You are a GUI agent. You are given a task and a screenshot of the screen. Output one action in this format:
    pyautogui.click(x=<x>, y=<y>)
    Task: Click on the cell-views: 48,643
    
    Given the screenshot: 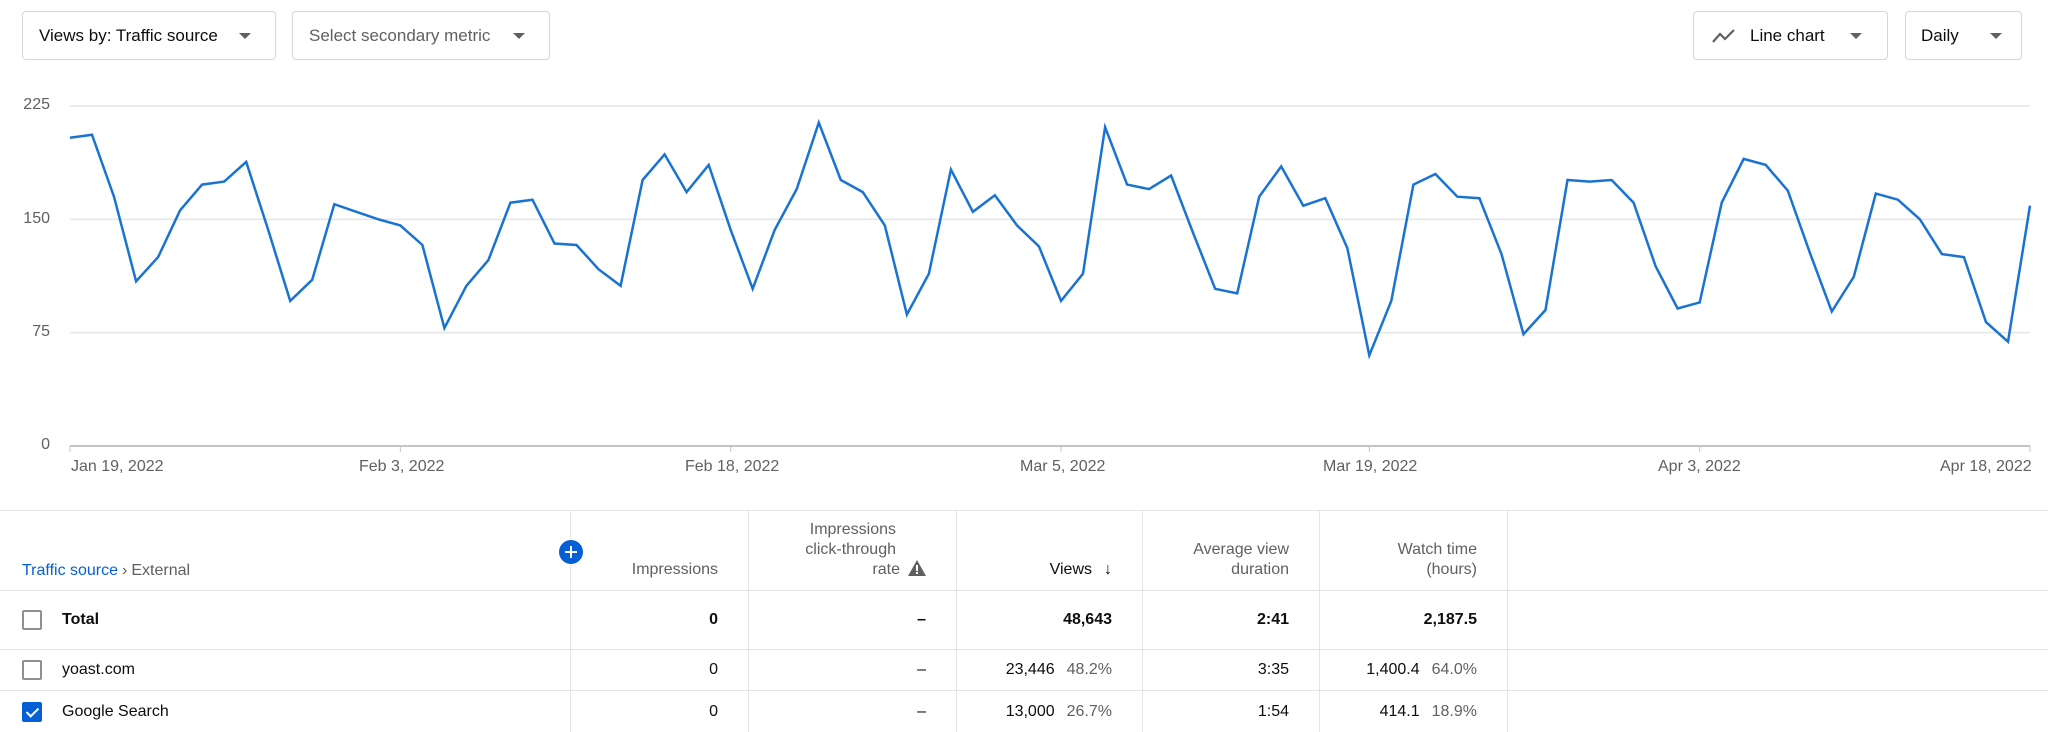 What is the action you would take?
    pyautogui.click(x=1050, y=620)
    